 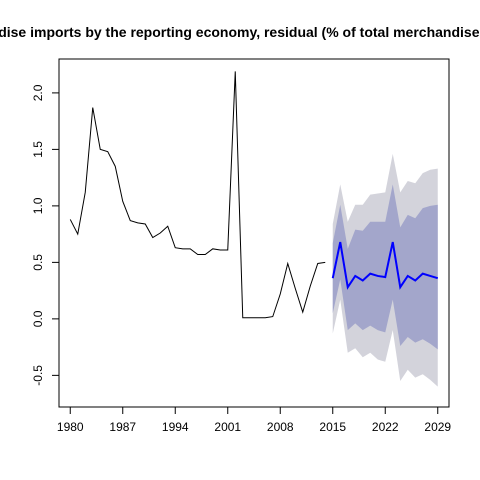 What do you see at coordinates (38, 318) in the screenshot?
I see `y-tick-label: 0.0` at bounding box center [38, 318].